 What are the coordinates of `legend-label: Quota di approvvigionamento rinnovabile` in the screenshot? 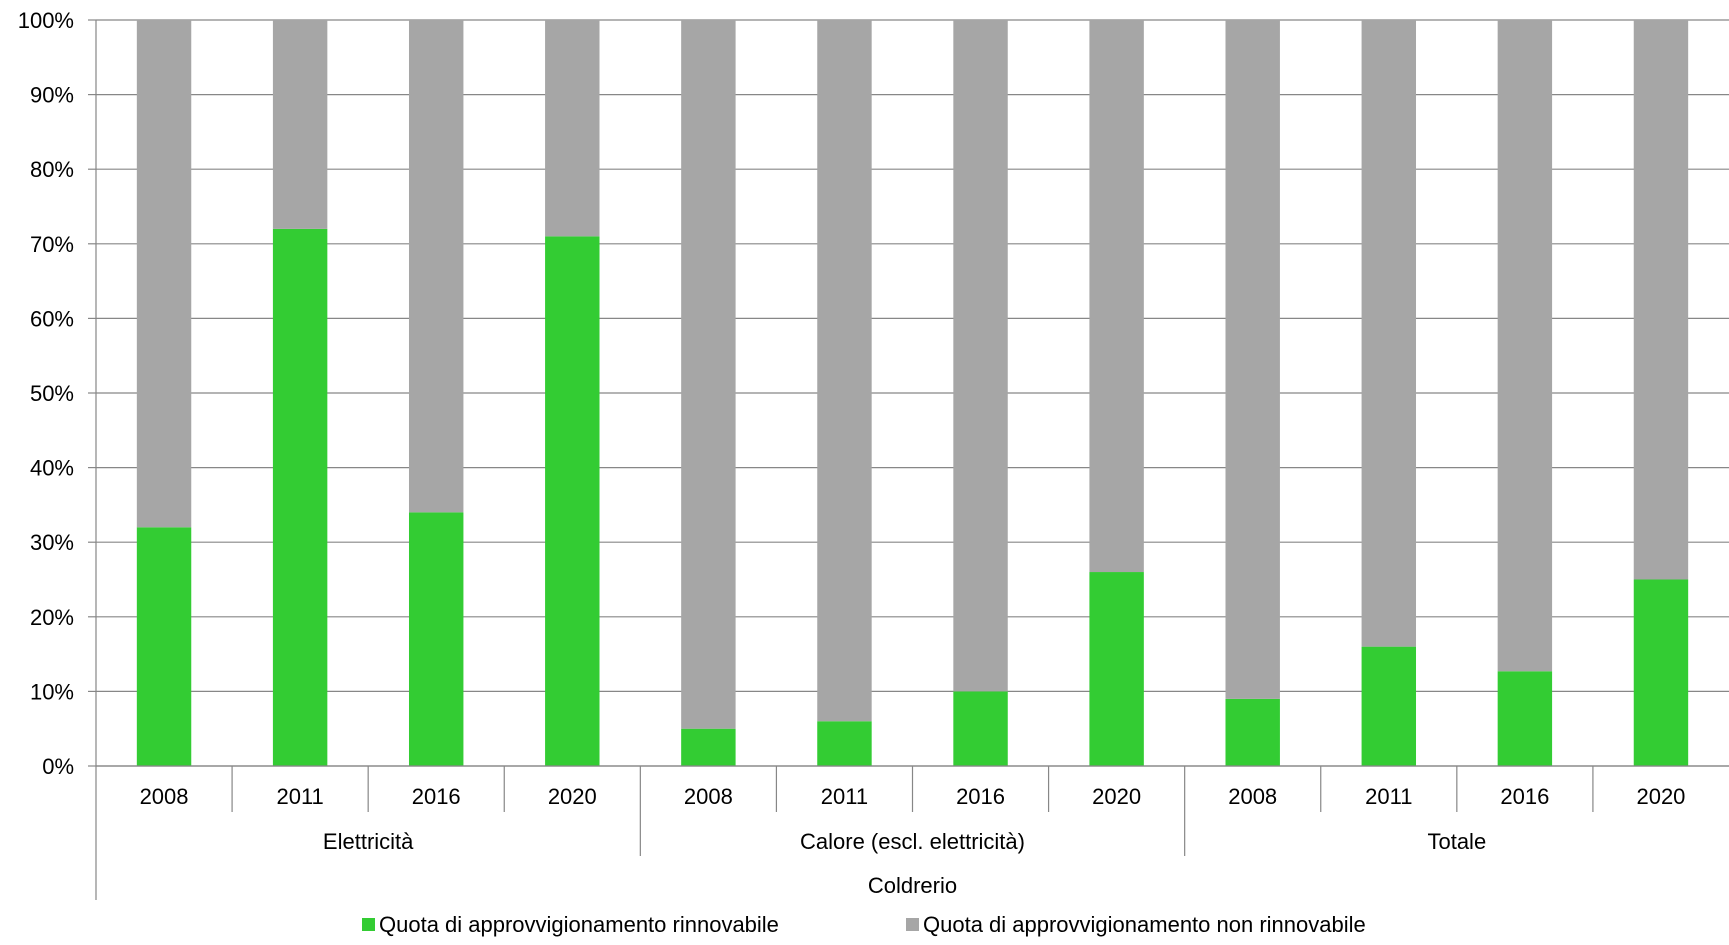 It's located at (579, 924).